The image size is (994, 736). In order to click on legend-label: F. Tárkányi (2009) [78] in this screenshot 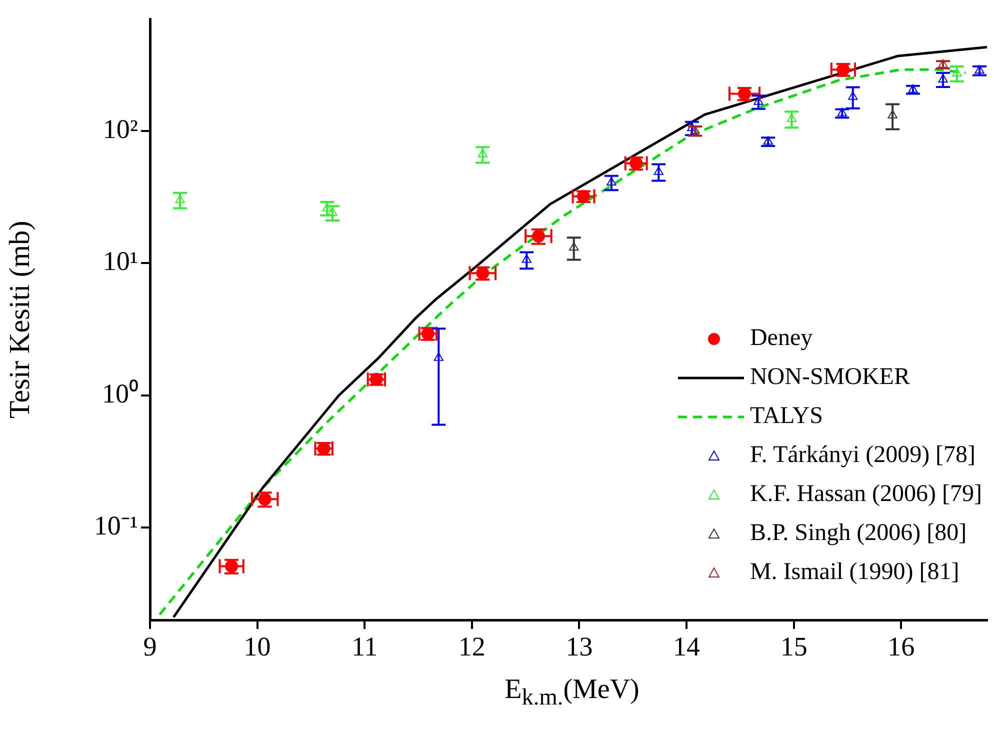, I will do `click(863, 455)`.